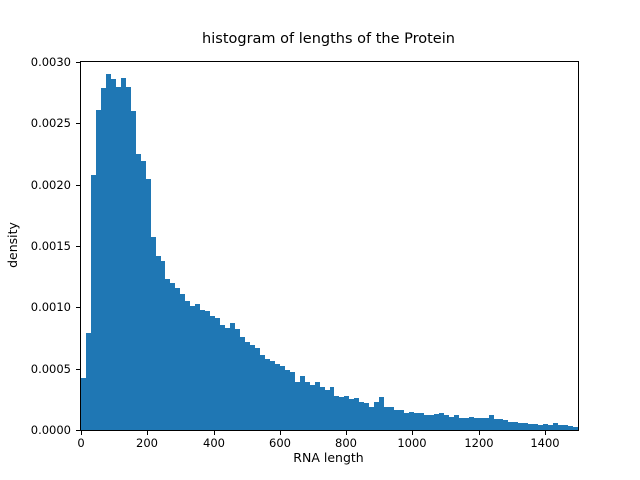  What do you see at coordinates (50, 62) in the screenshot?
I see `y-tick-label: 0.0030` at bounding box center [50, 62].